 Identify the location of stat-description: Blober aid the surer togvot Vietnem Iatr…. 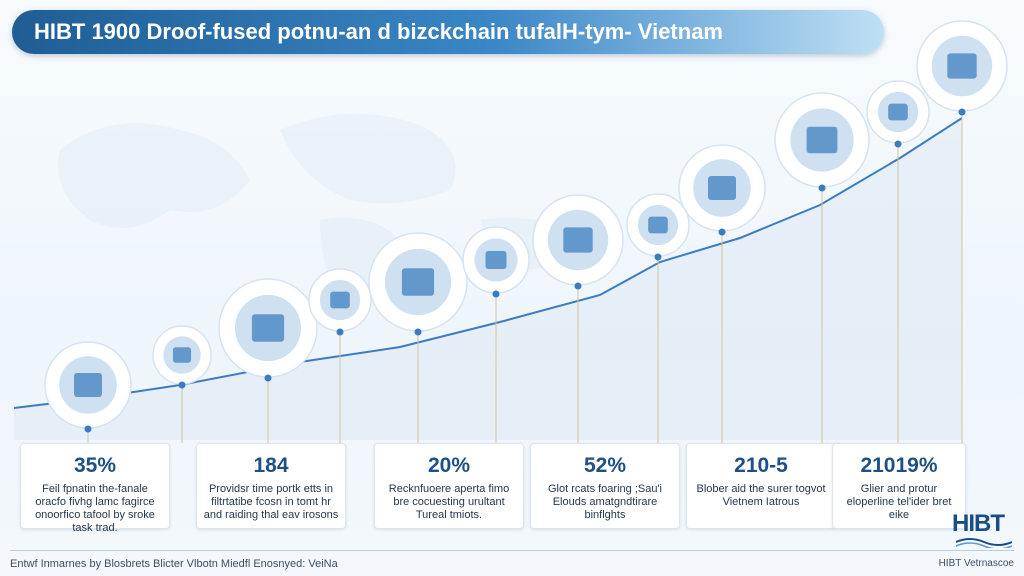
(761, 495).